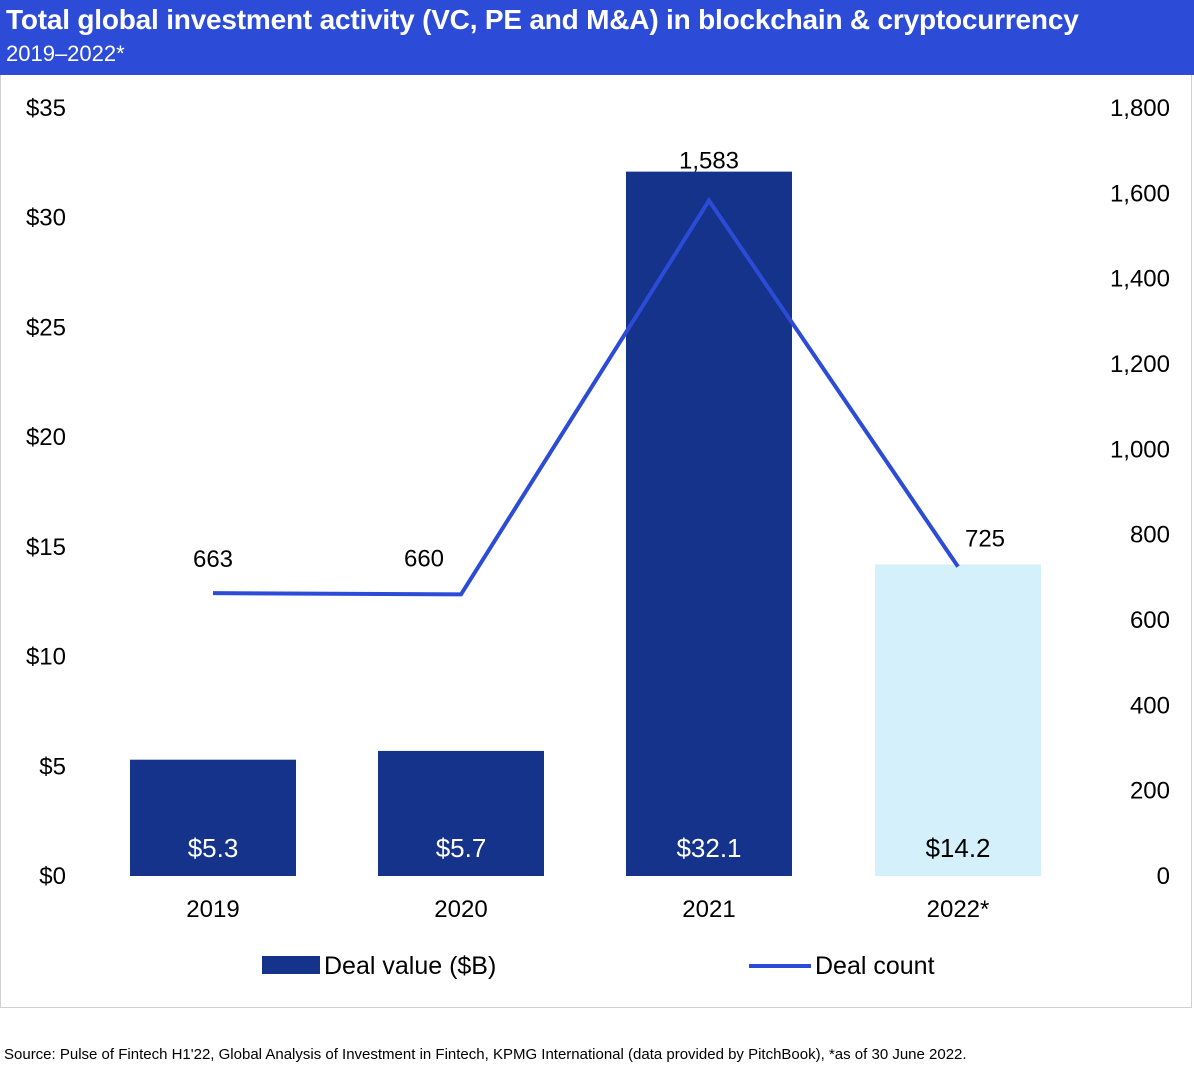 This screenshot has height=1086, width=1194. What do you see at coordinates (212, 909) in the screenshot?
I see `x-tick-label: 2019` at bounding box center [212, 909].